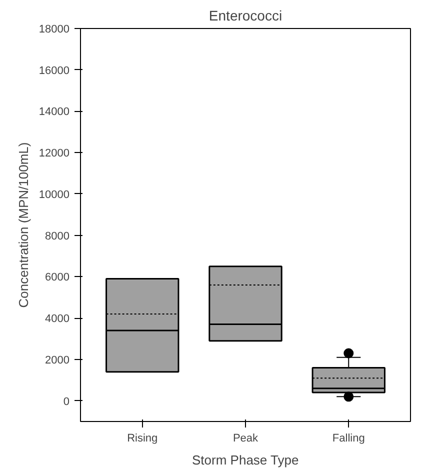  What do you see at coordinates (245, 460) in the screenshot?
I see `x-axis-title: Storm Phase Type` at bounding box center [245, 460].